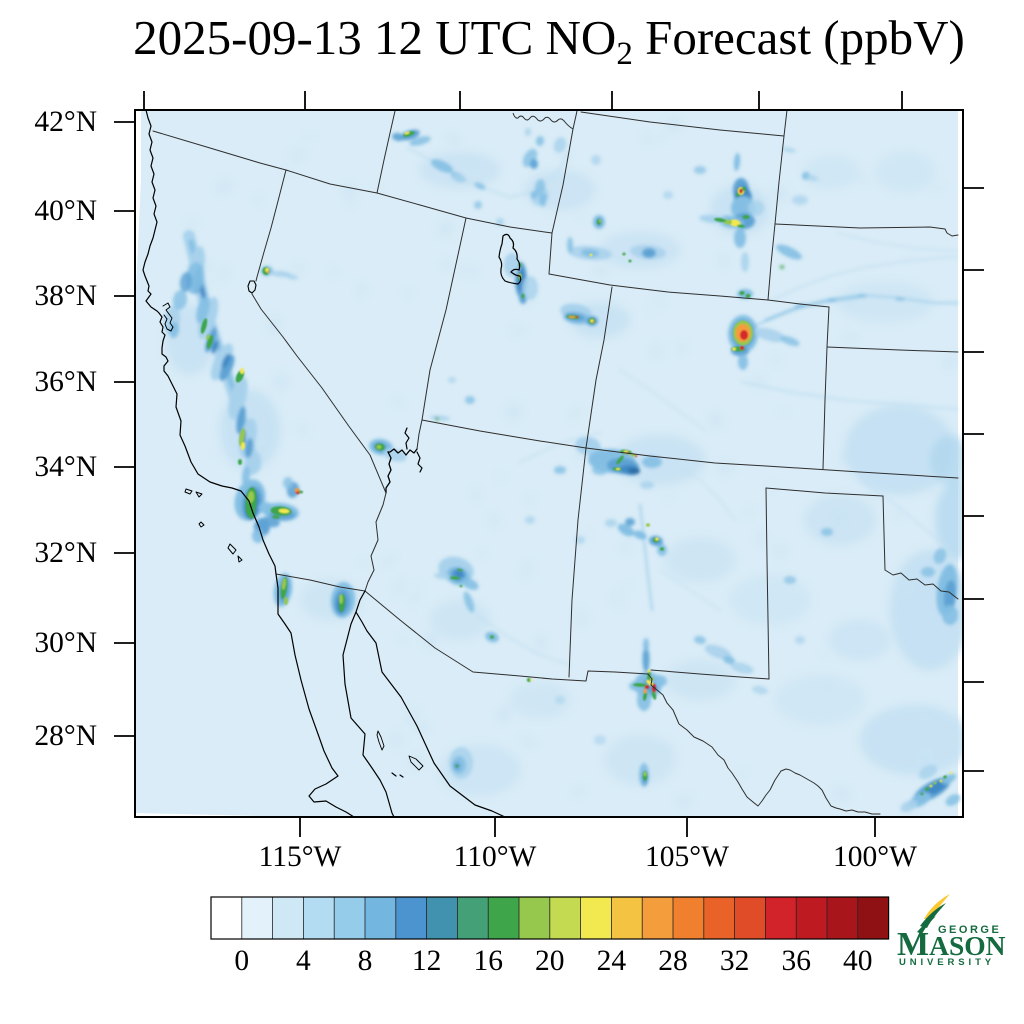  What do you see at coordinates (241, 961) in the screenshot?
I see `svg-text: 0` at bounding box center [241, 961].